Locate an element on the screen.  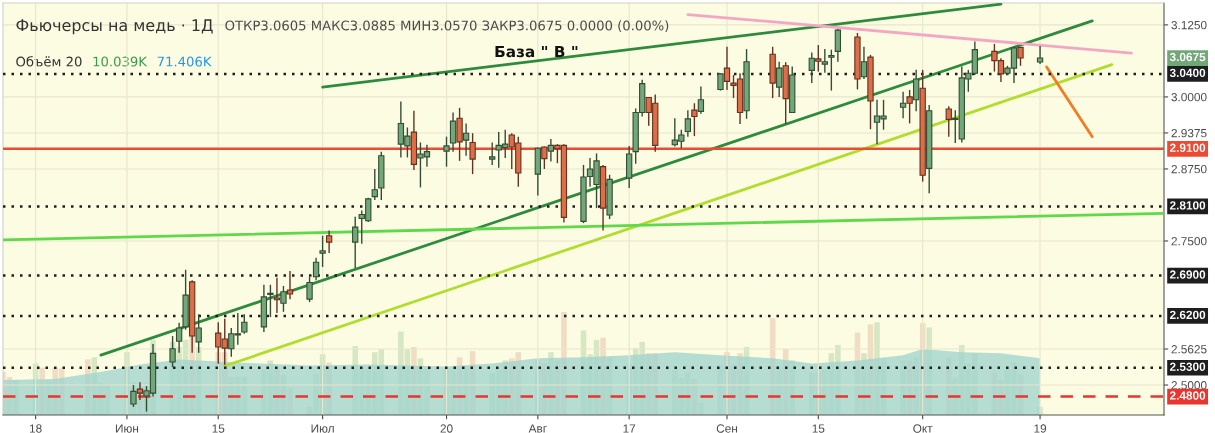
x-tick-label: Сен is located at coordinates (726, 428).